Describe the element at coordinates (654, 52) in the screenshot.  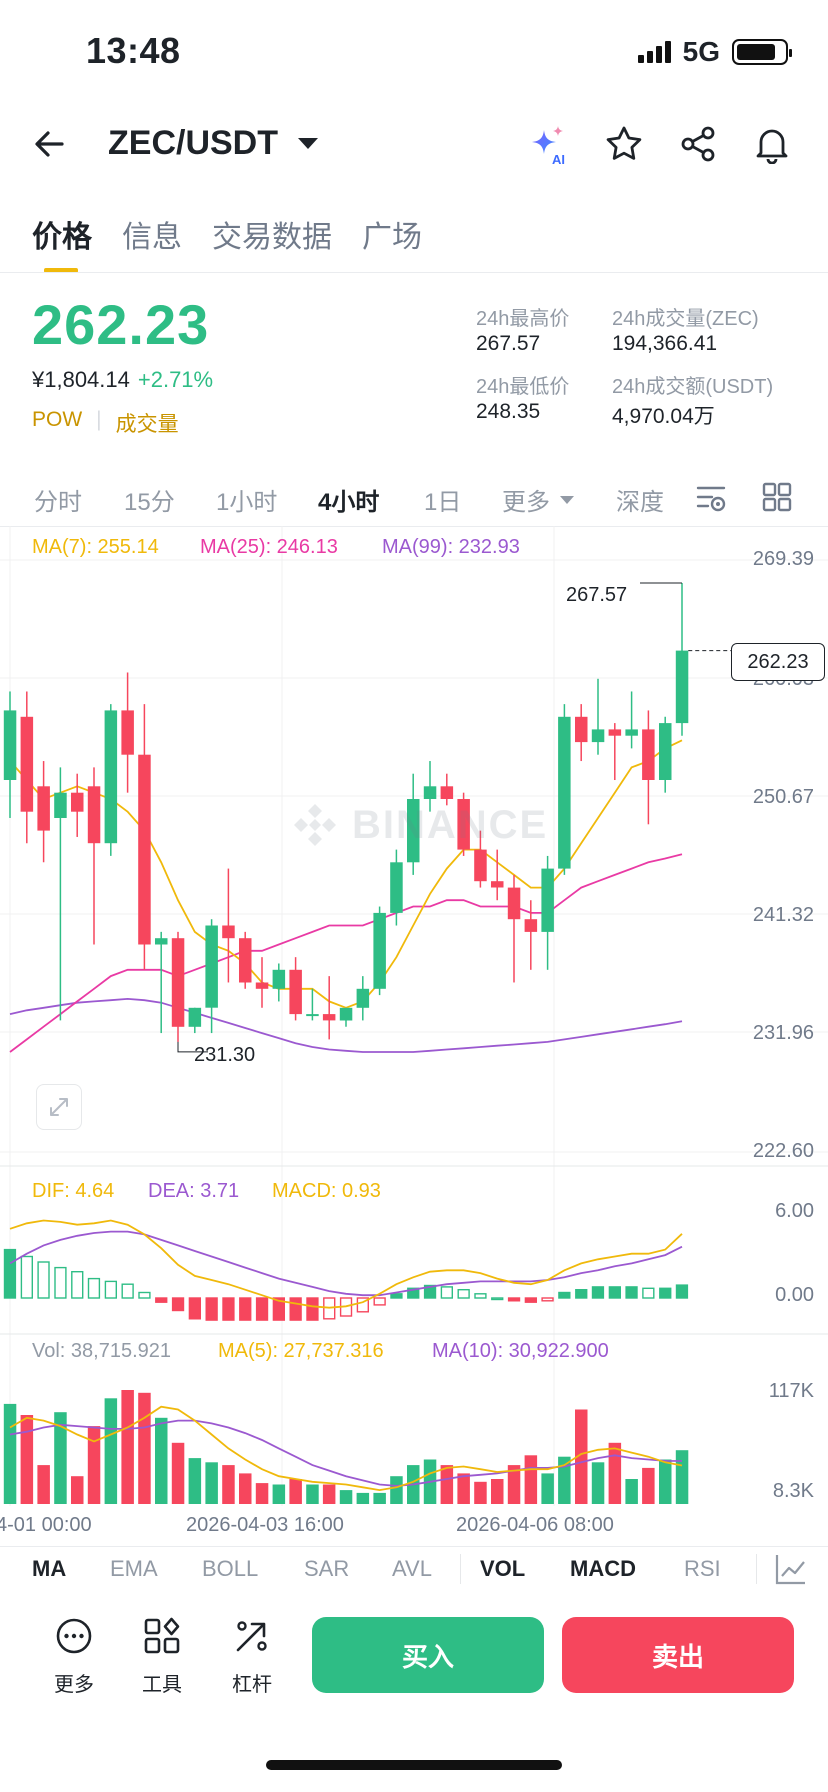
I see `signal-icon` at that location.